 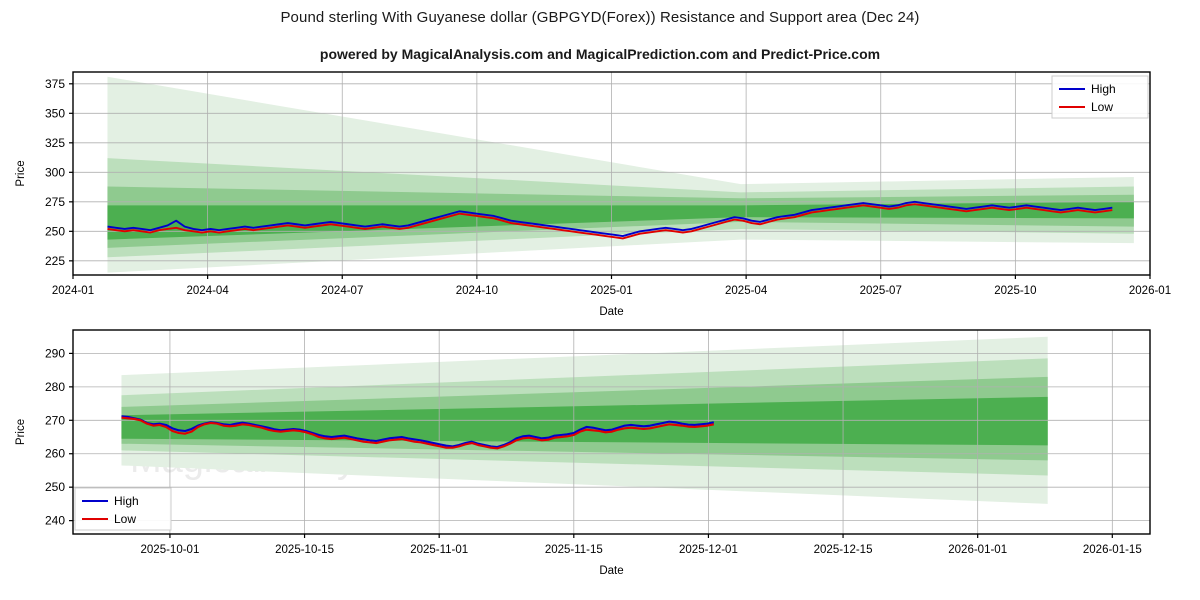 I want to click on x-tick-label: 2024-07, so click(x=342, y=291).